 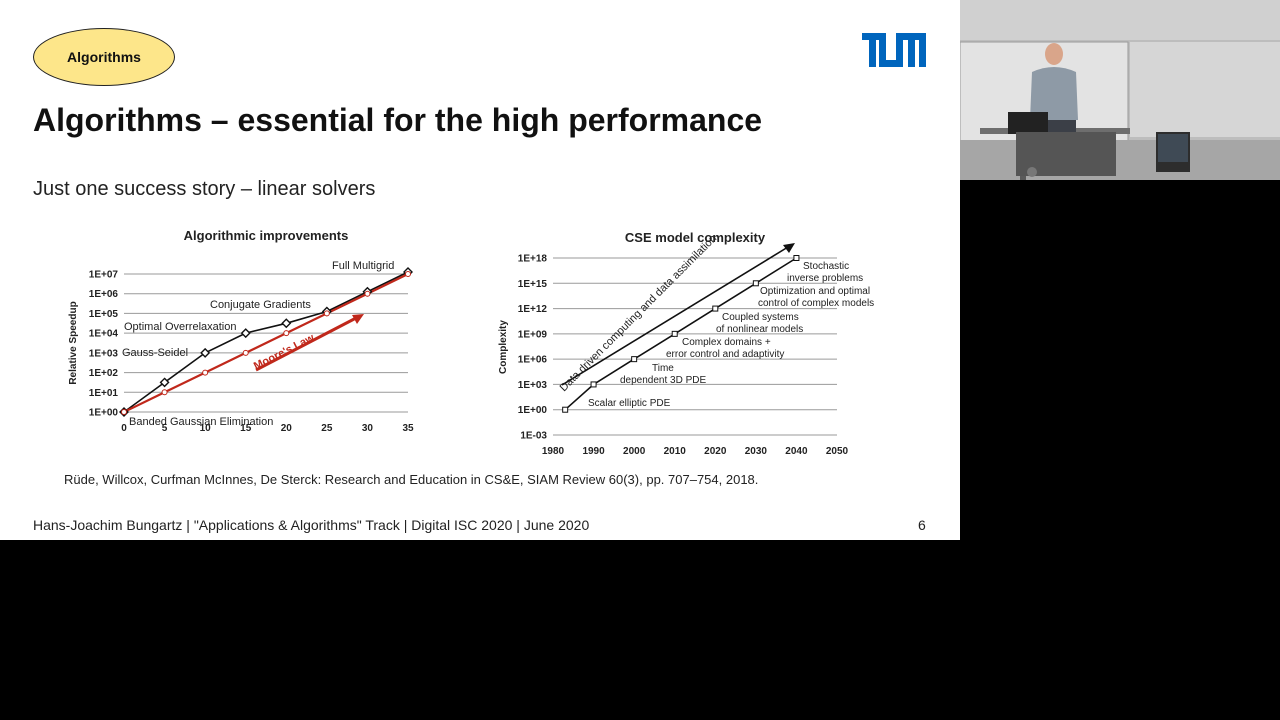 I want to click on x-tick-label: 30, so click(x=368, y=428).